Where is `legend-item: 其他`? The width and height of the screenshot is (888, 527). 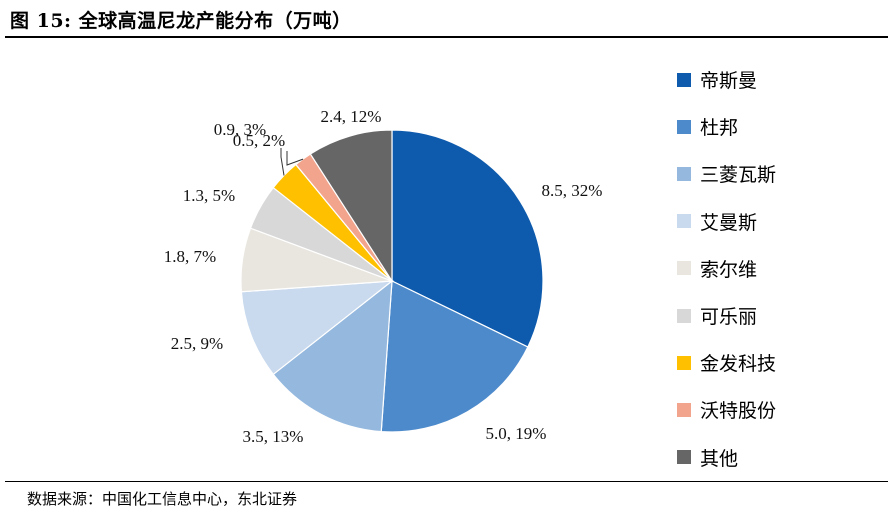
legend-item: 其他 is located at coordinates (726, 457).